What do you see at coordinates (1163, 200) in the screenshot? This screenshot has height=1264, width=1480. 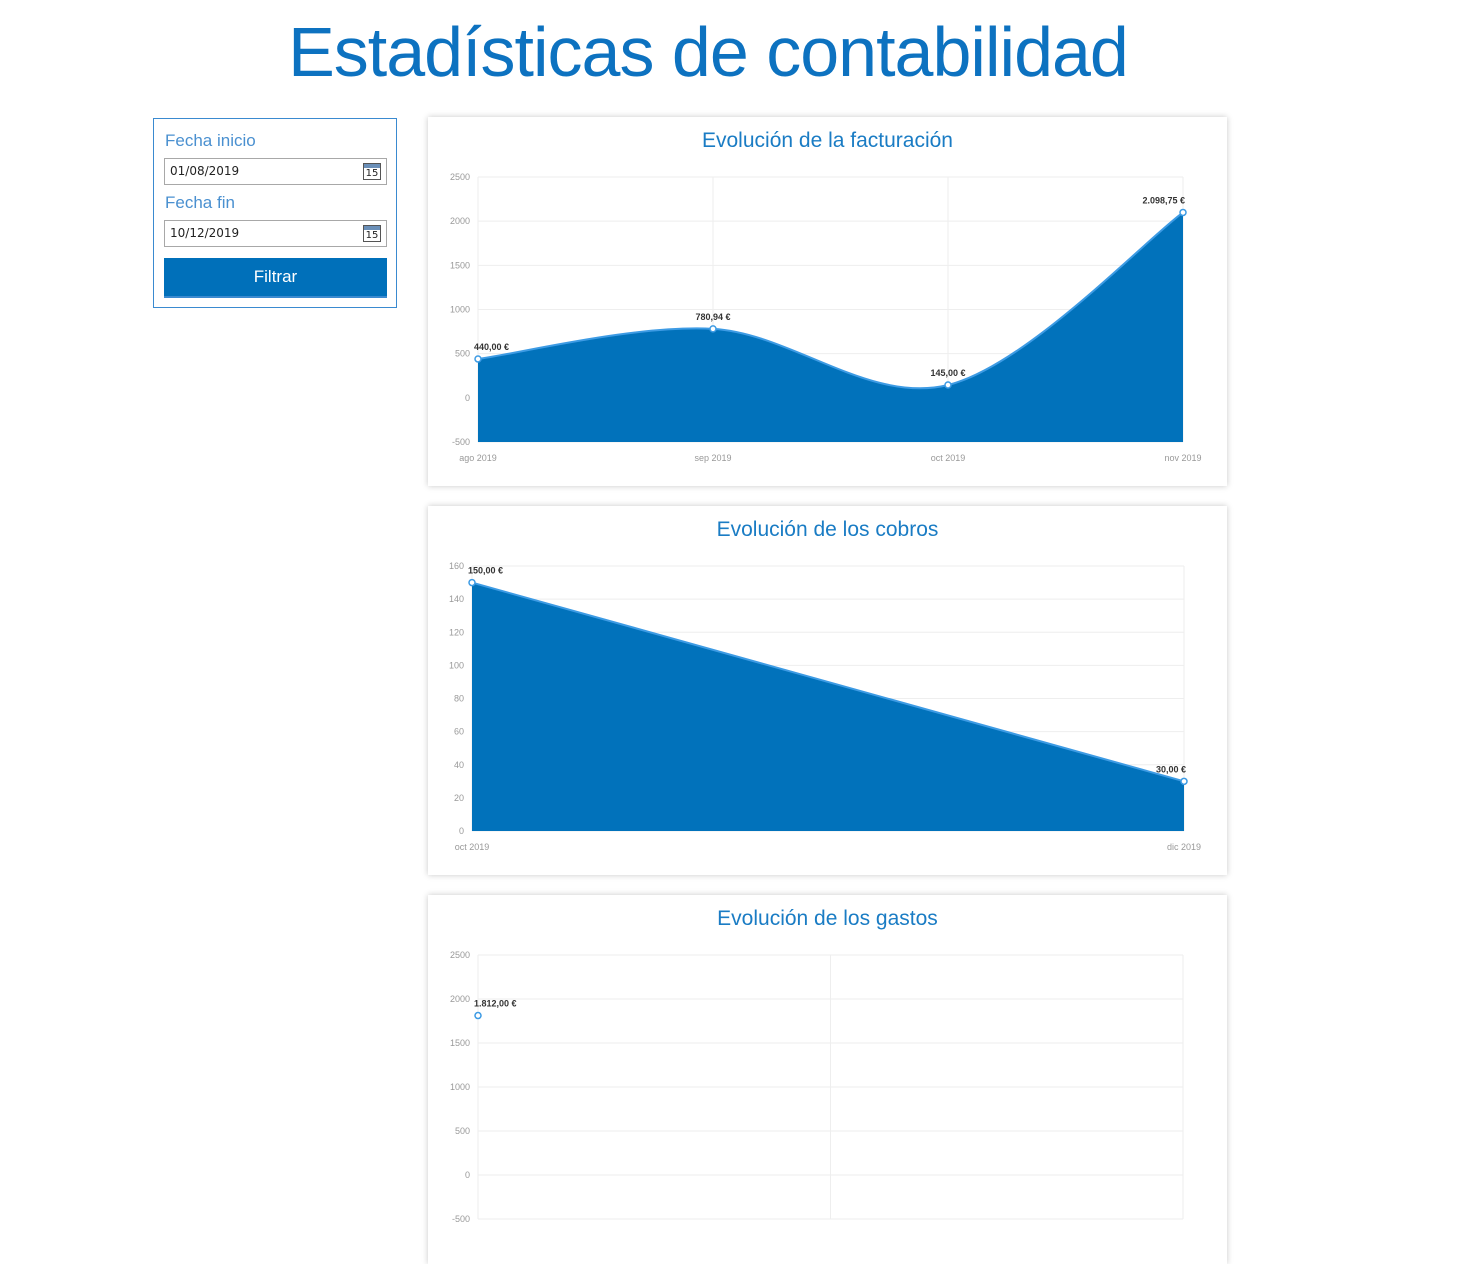 I see `data-label: 2.098,75 €` at bounding box center [1163, 200].